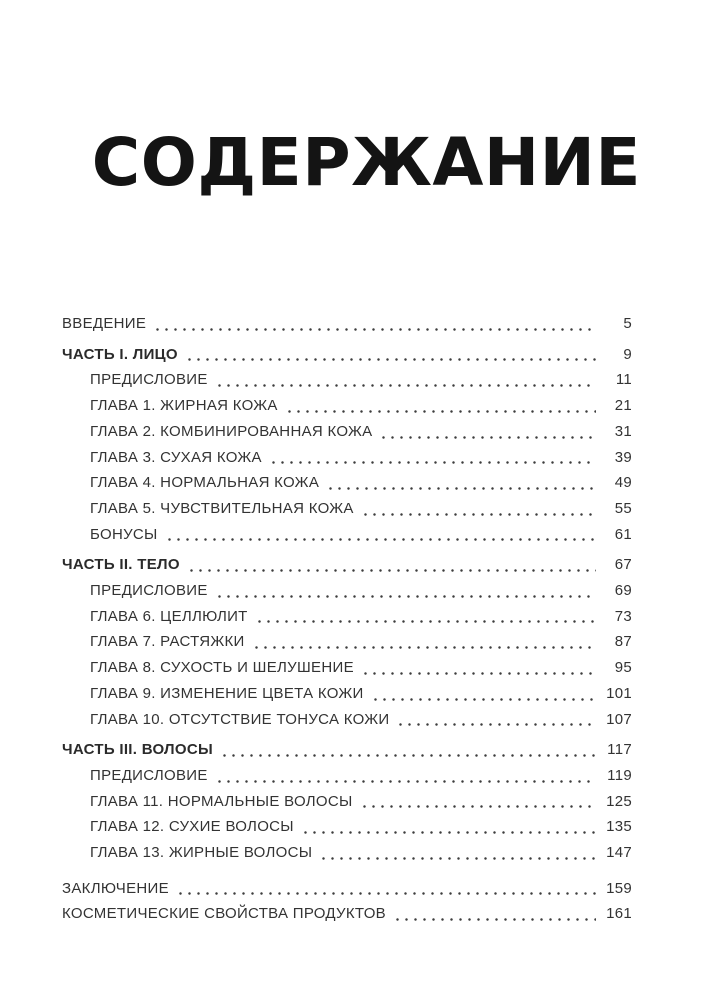 This screenshot has height=1000, width=723. I want to click on toc-entry-page: 61, so click(623, 534).